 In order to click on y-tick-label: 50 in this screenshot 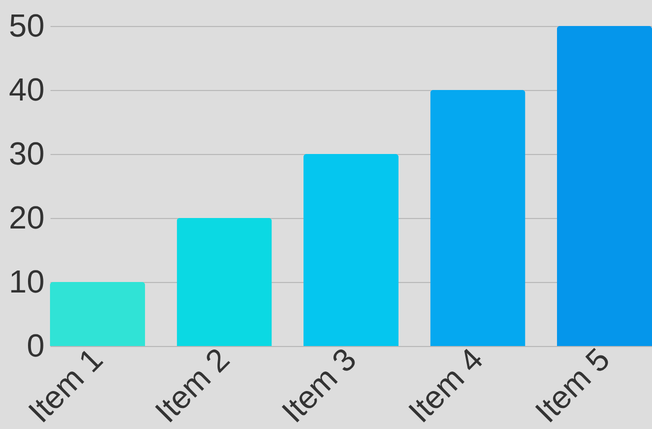, I will do `click(26, 26)`.